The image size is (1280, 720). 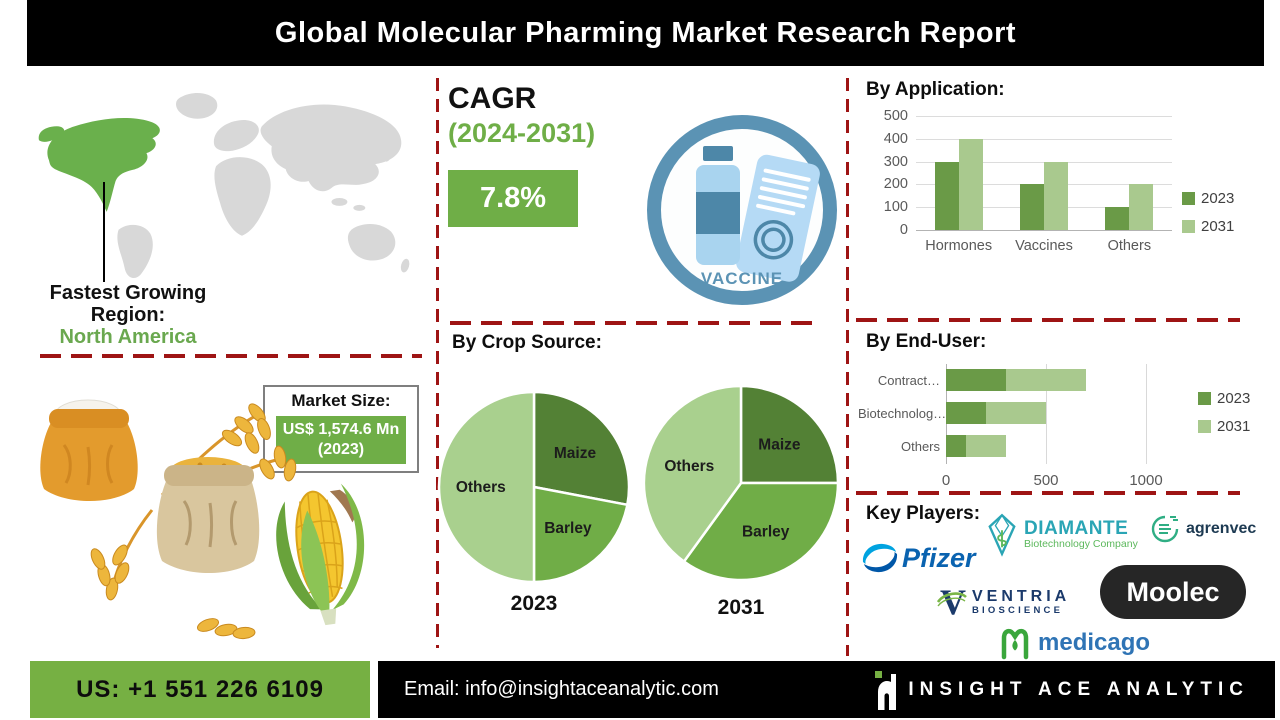 What do you see at coordinates (580, 534) in the screenshot?
I see `pie-slice-Barley-2023` at bounding box center [580, 534].